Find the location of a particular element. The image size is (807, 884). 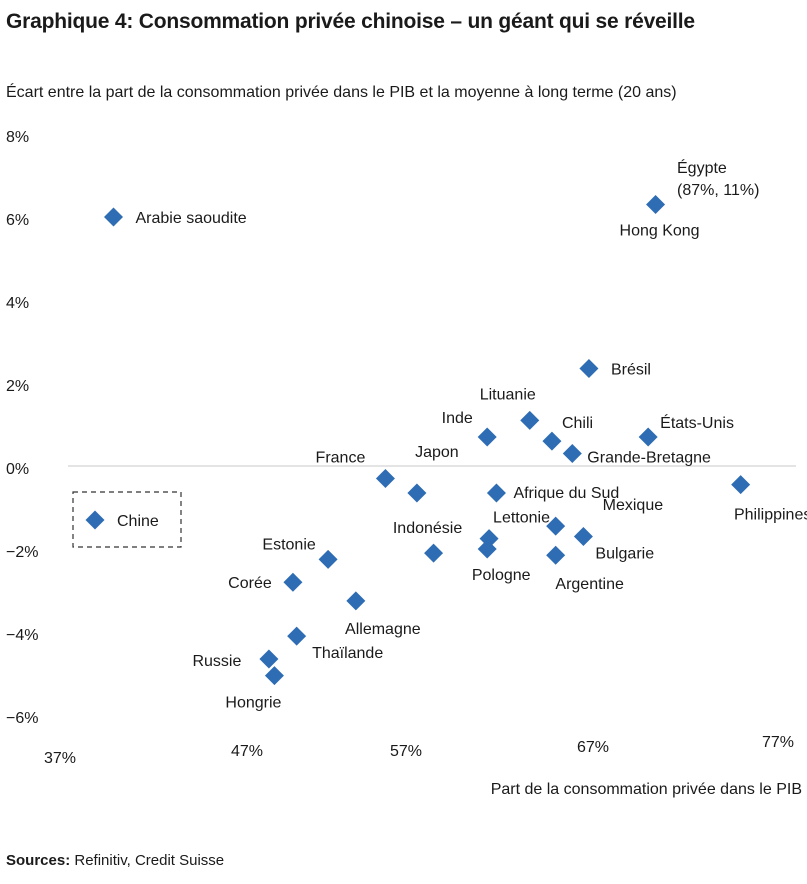

point-label-inde: Inde is located at coordinates (457, 418).